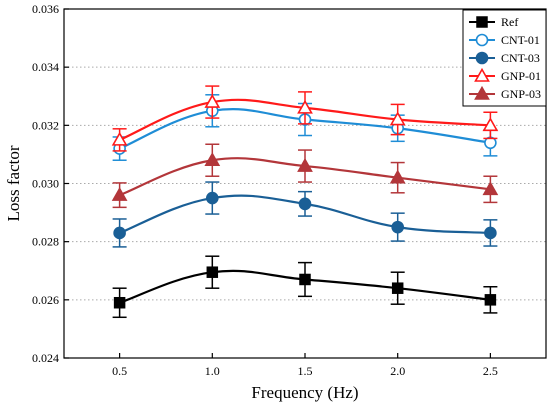  Describe the element at coordinates (304, 392) in the screenshot. I see `x-axis-title: Frequency (Hz)` at that location.